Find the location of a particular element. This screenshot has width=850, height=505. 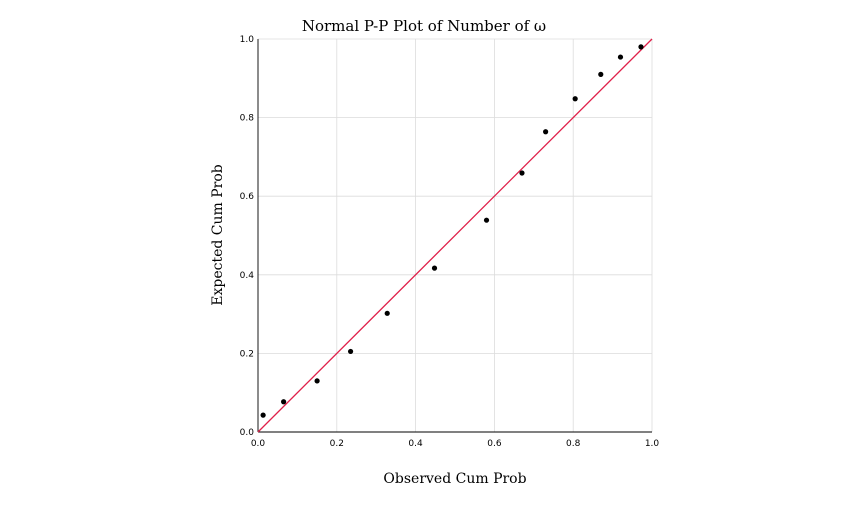

x-tick-label: 0.2 is located at coordinates (337, 444).